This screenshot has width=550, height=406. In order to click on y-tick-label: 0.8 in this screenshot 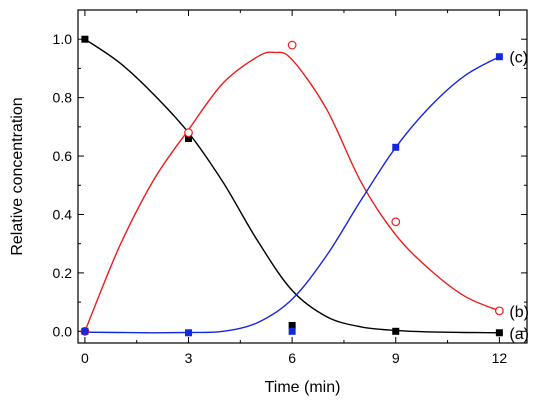, I will do `click(63, 98)`.